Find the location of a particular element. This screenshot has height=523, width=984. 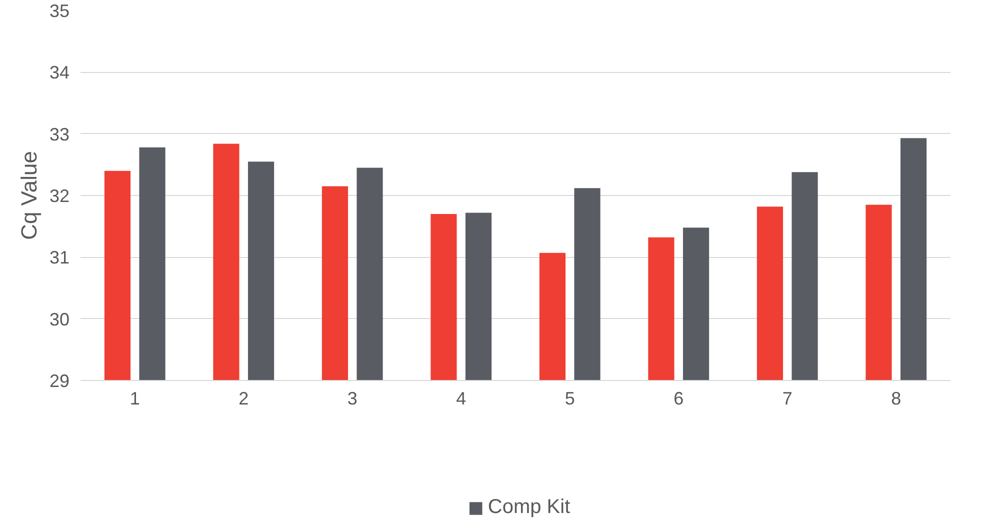

y-tick-label: 31 is located at coordinates (59, 258).